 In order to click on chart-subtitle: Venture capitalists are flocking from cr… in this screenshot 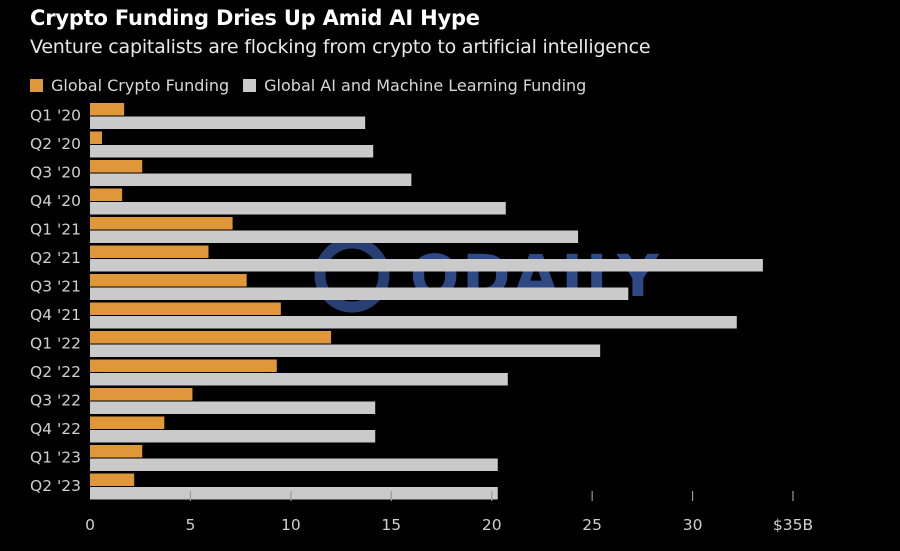, I will do `click(340, 47)`.